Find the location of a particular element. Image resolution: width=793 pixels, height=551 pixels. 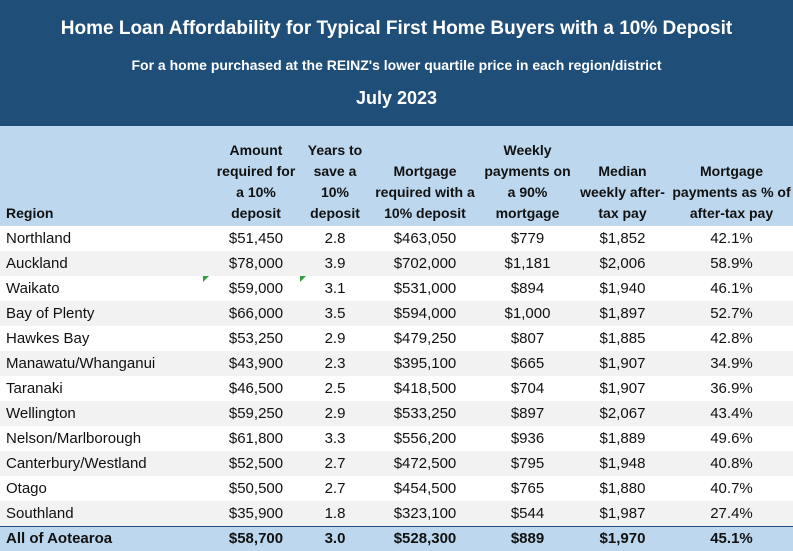

cell-years: 3.3 is located at coordinates (335, 438).